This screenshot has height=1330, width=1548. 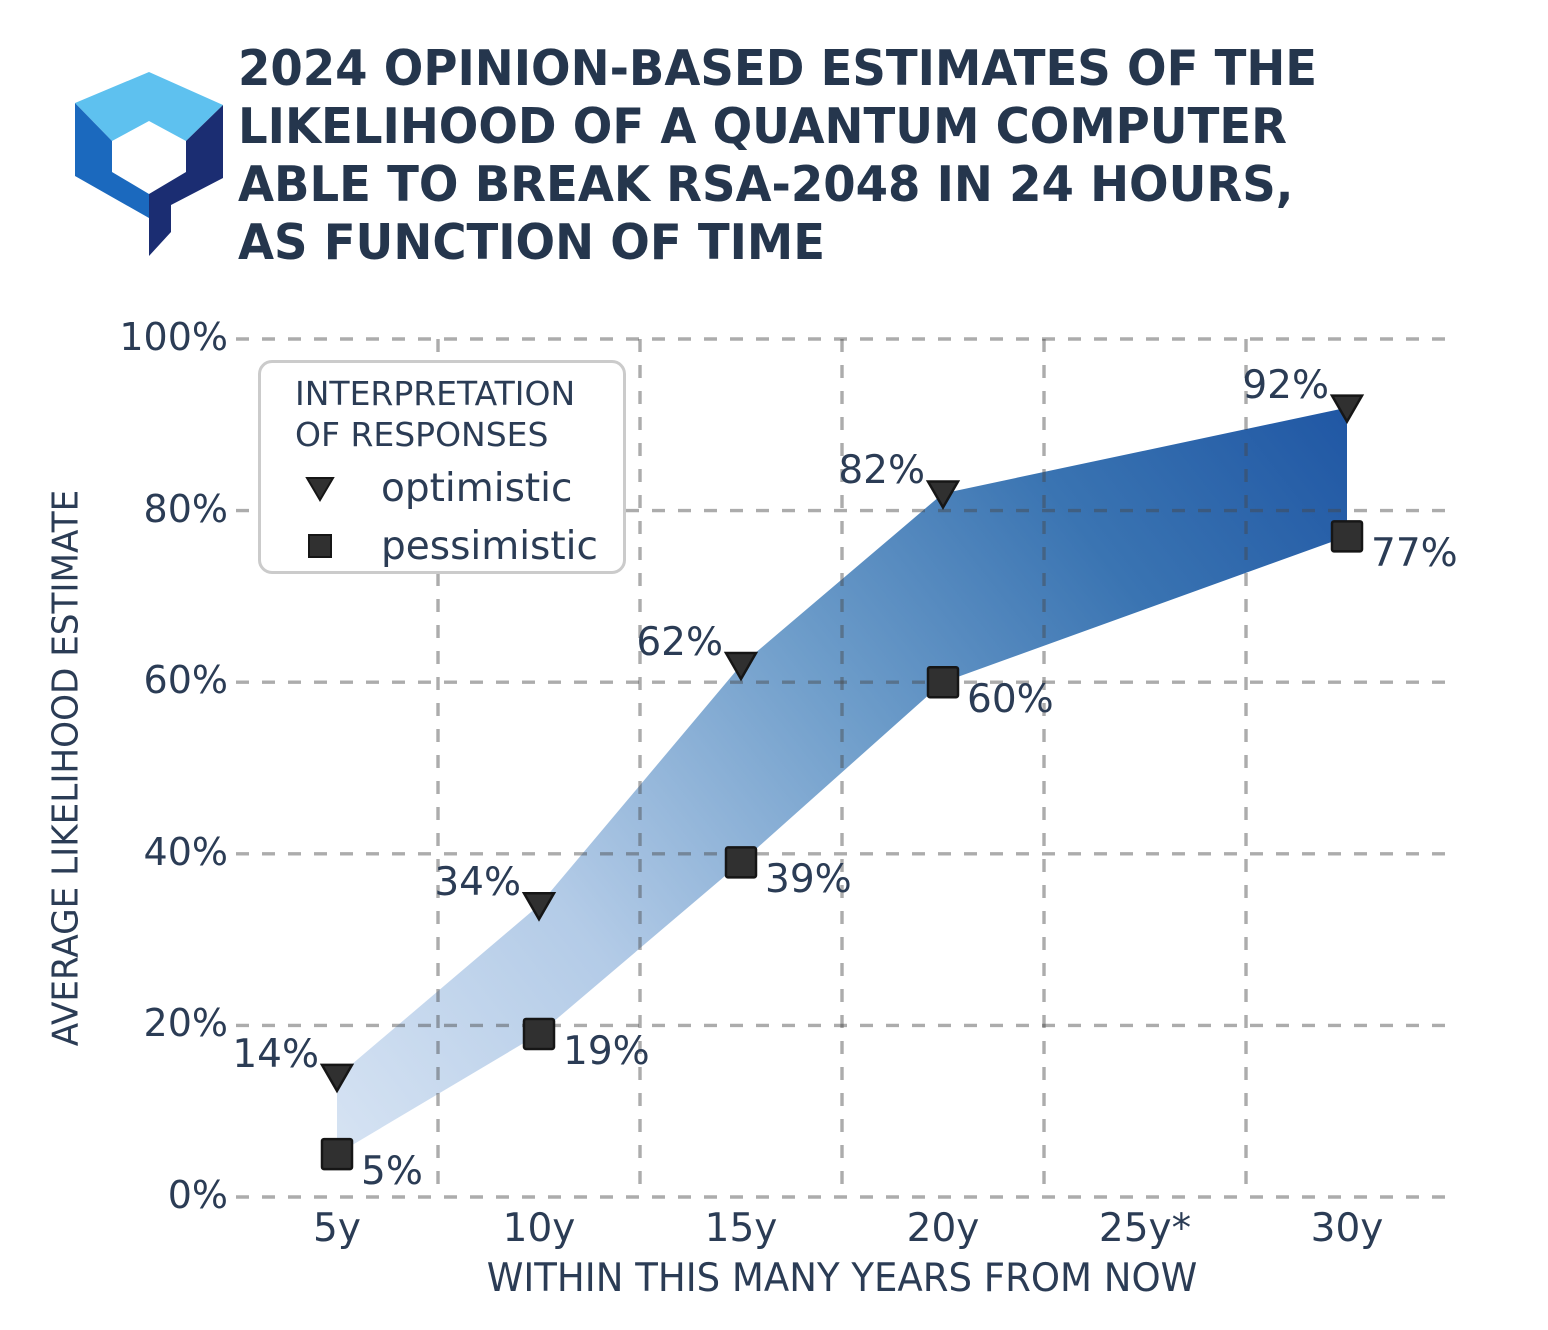 I want to click on quantum-hexagon-q-logo, so click(x=149, y=164).